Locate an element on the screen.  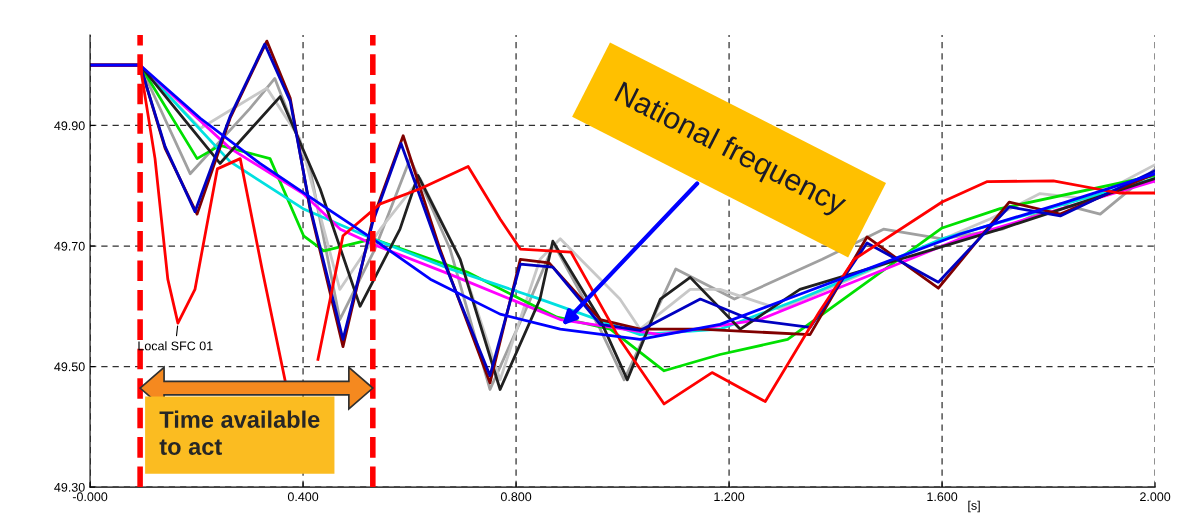
x-tick-label: 0.400 is located at coordinates (303, 497).